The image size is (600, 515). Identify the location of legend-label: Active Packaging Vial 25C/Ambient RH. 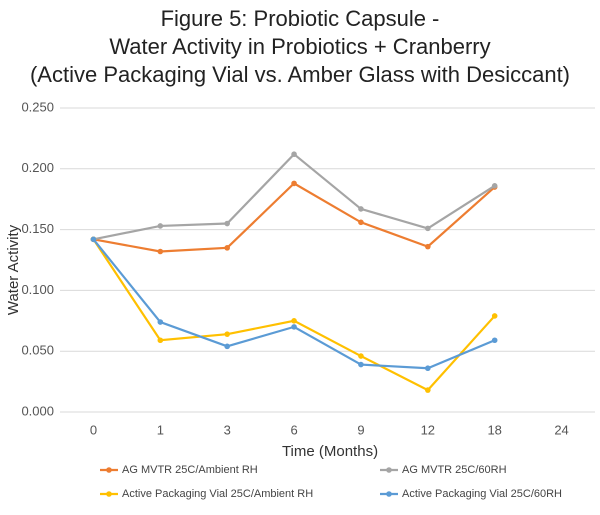
(217, 494).